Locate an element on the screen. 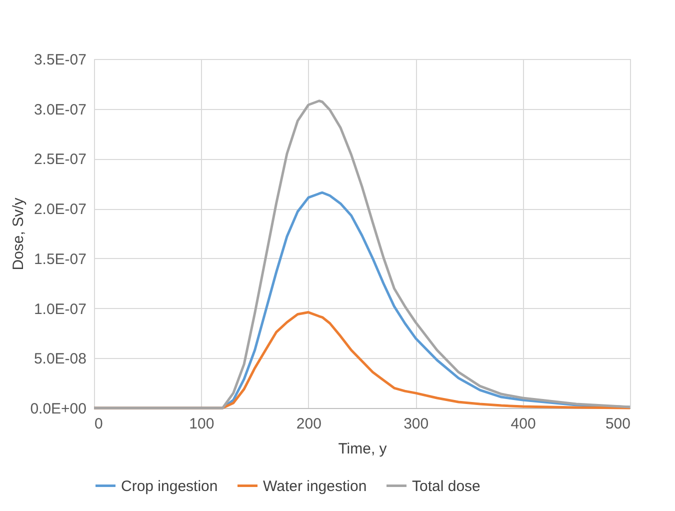 Image resolution: width=675 pixels, height=511 pixels. x-axis-title: Time, y is located at coordinates (363, 449).